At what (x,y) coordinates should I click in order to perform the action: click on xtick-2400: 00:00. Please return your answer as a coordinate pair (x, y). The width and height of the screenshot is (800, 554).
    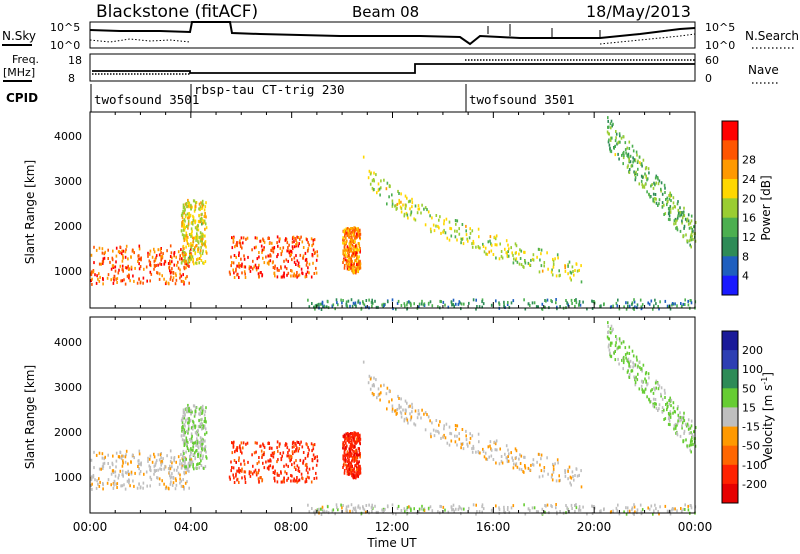
    Looking at the image, I should click on (695, 527).